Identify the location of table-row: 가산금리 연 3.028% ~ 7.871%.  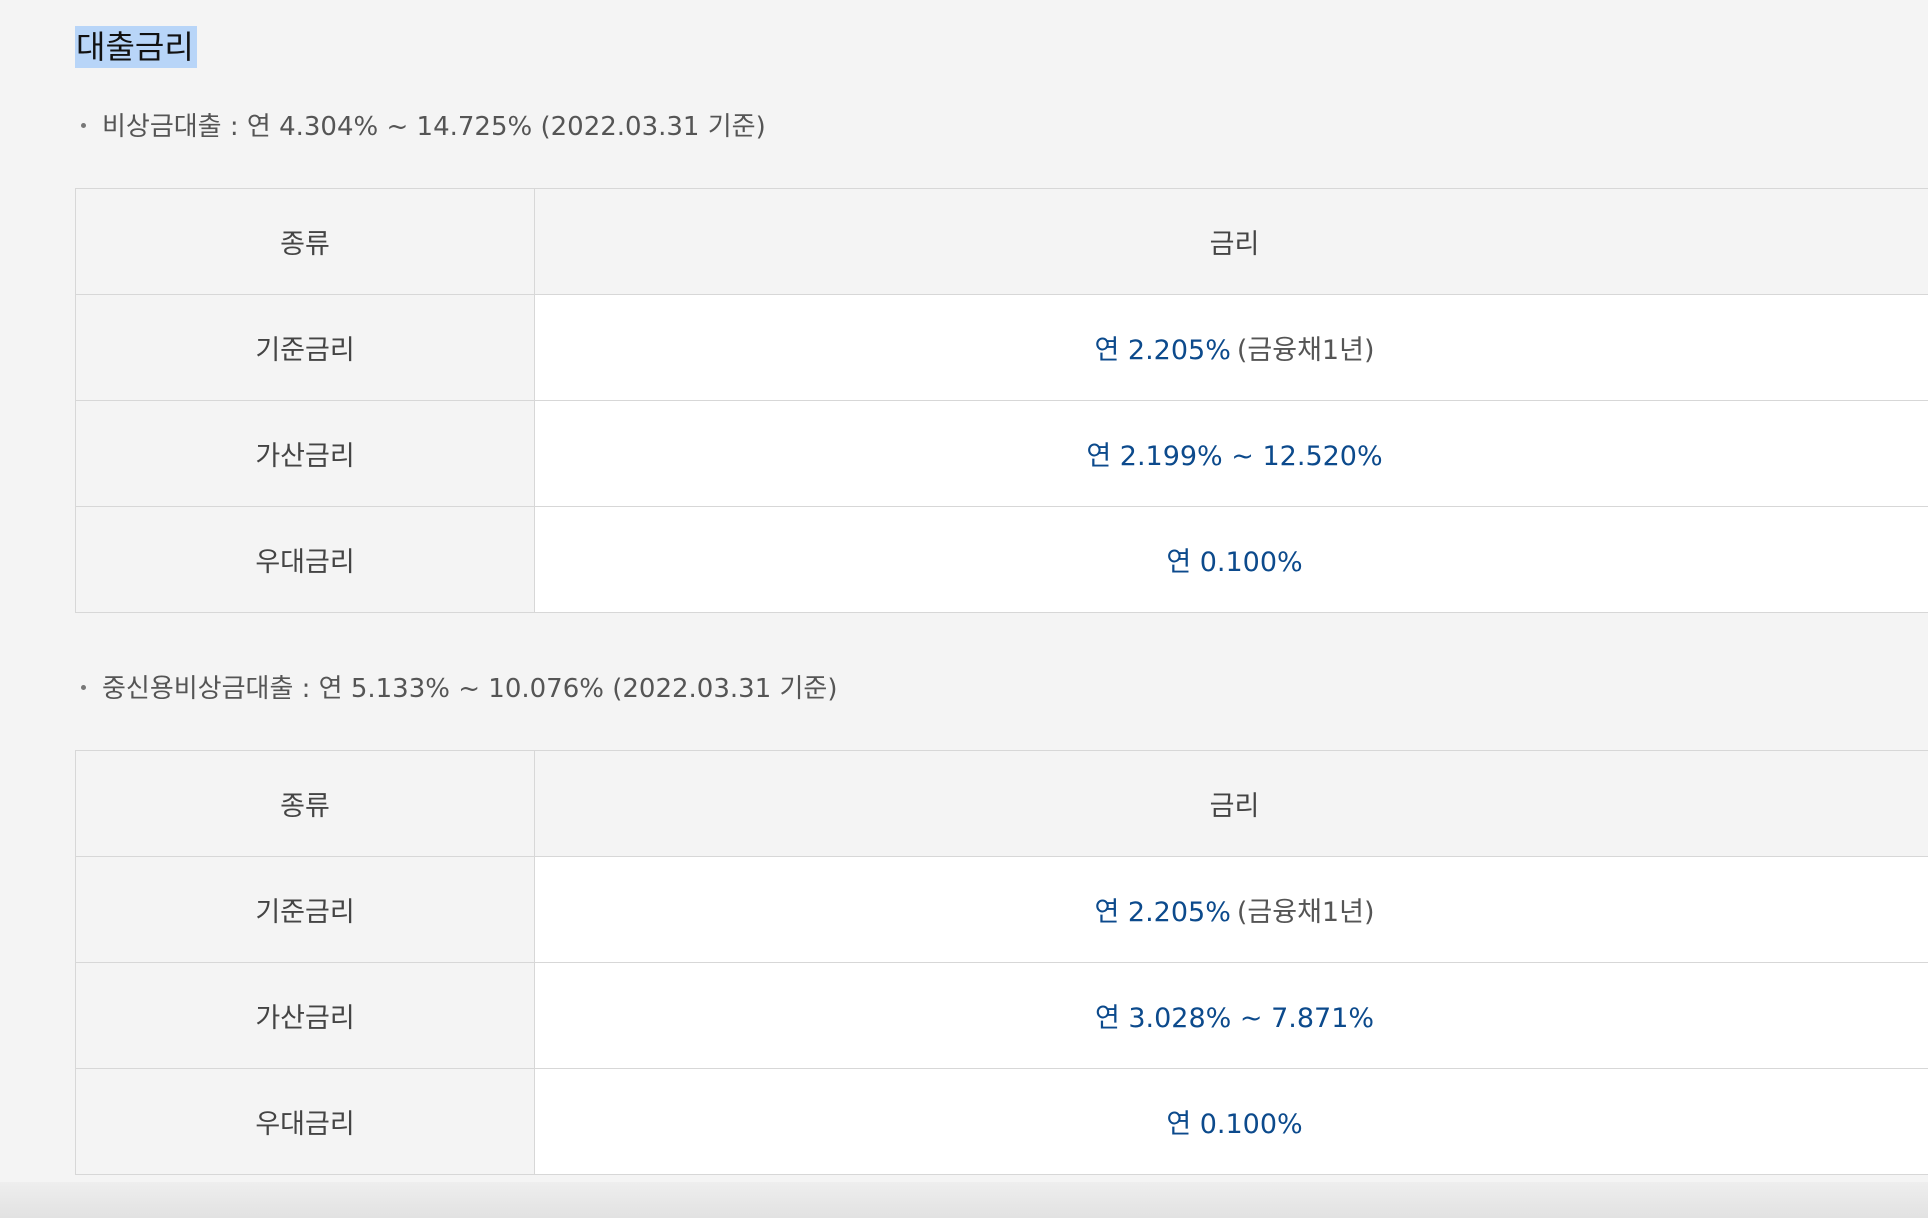
(1001, 1015).